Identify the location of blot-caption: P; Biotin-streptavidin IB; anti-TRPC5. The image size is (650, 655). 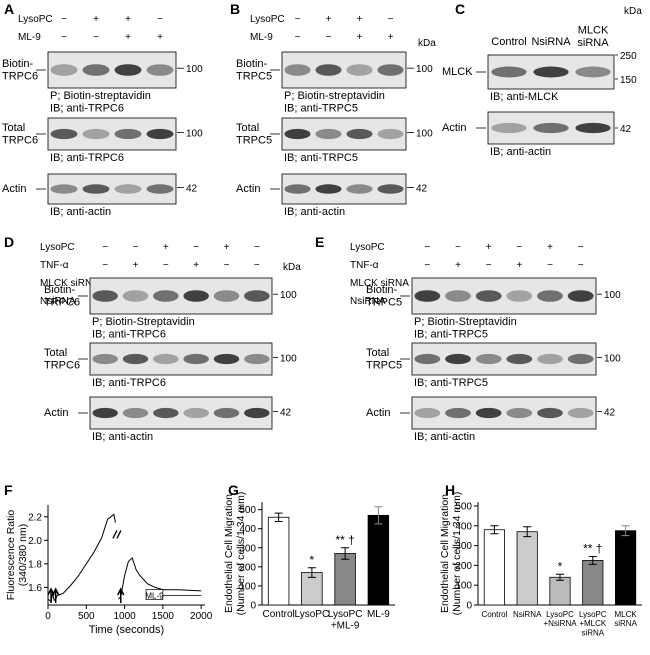
(334, 102).